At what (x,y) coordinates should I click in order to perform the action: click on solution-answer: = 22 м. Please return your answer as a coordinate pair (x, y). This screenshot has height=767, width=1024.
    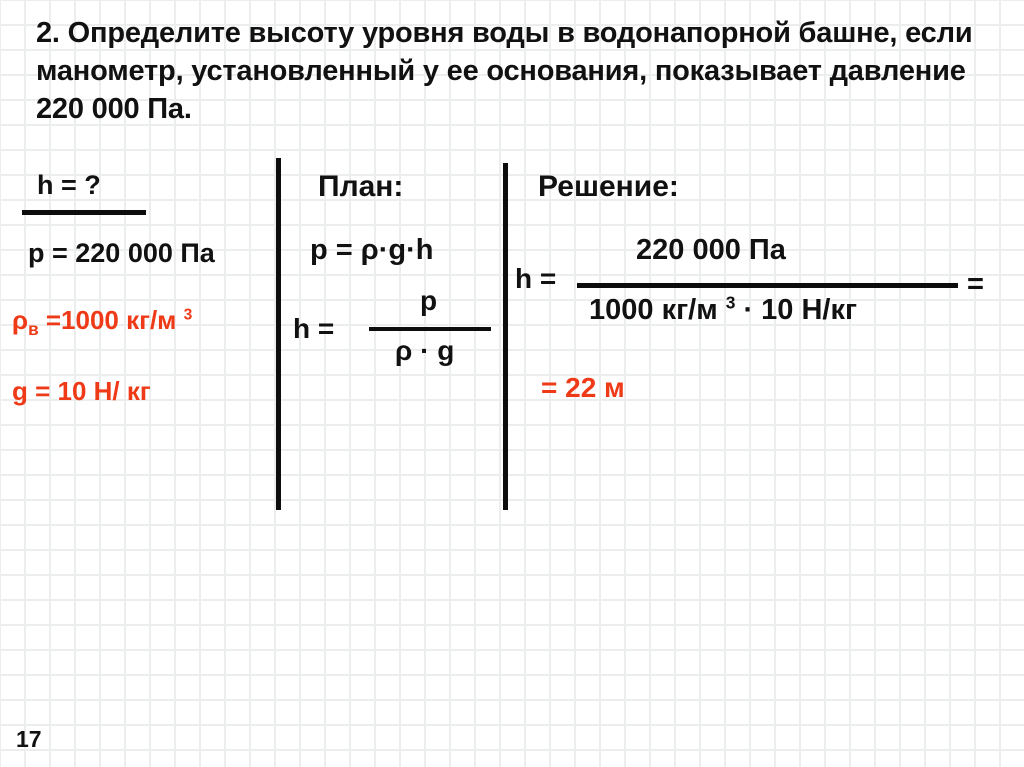
    Looking at the image, I should click on (583, 387).